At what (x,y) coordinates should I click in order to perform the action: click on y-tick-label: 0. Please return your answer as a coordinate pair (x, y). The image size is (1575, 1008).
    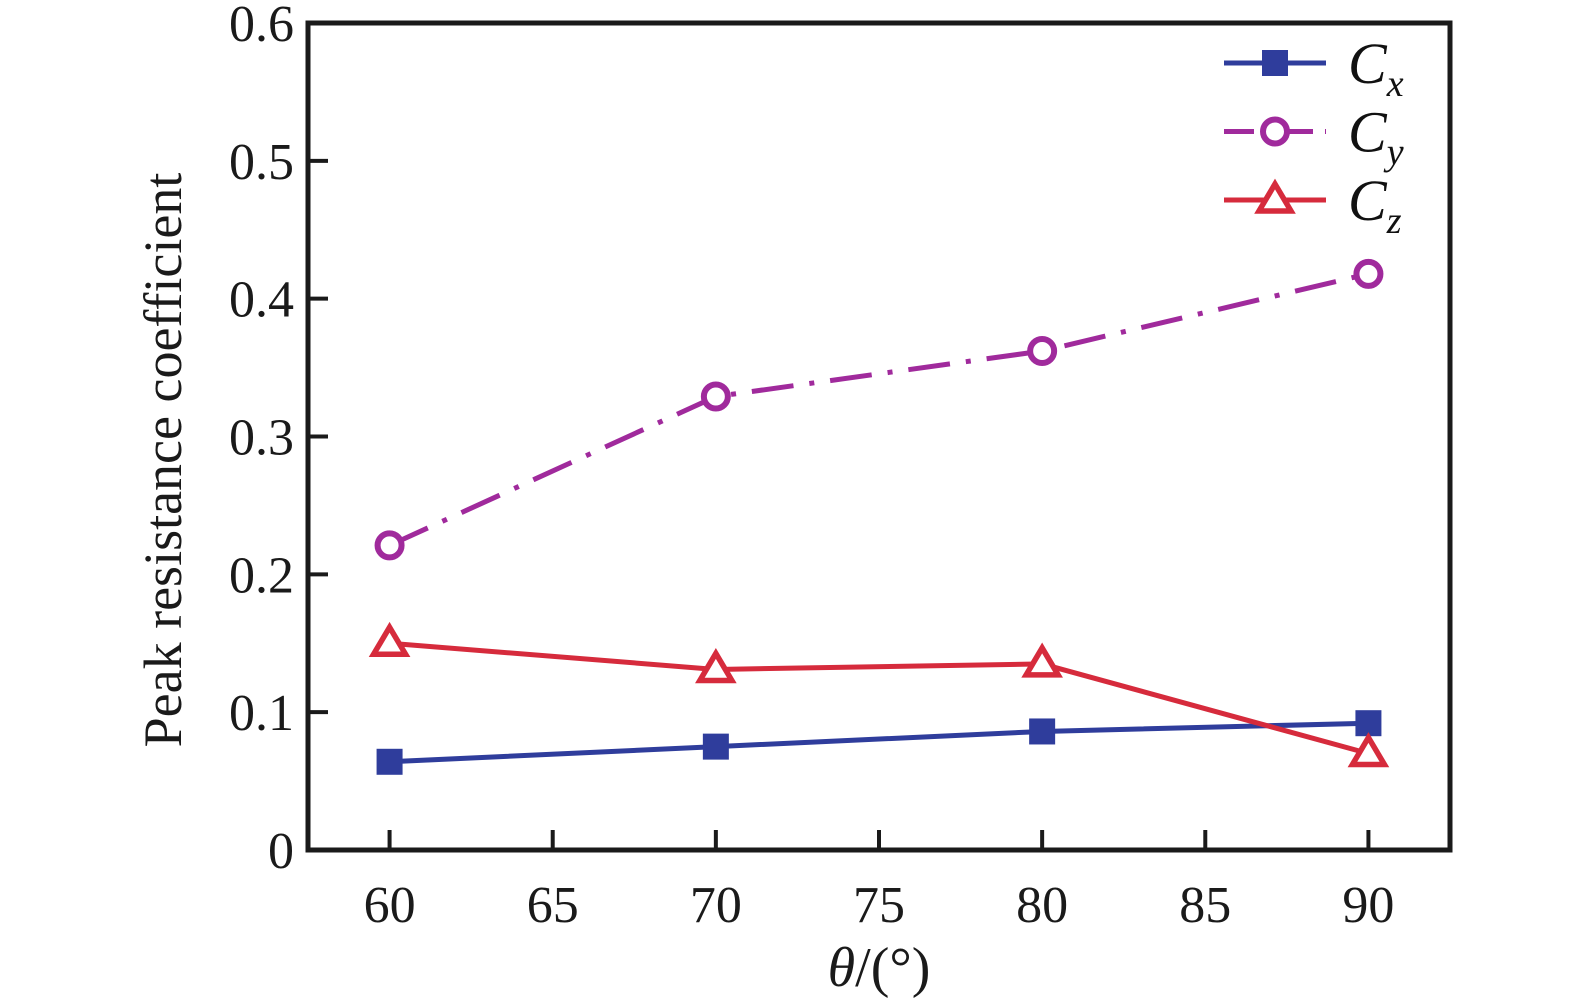
    Looking at the image, I should click on (281, 851).